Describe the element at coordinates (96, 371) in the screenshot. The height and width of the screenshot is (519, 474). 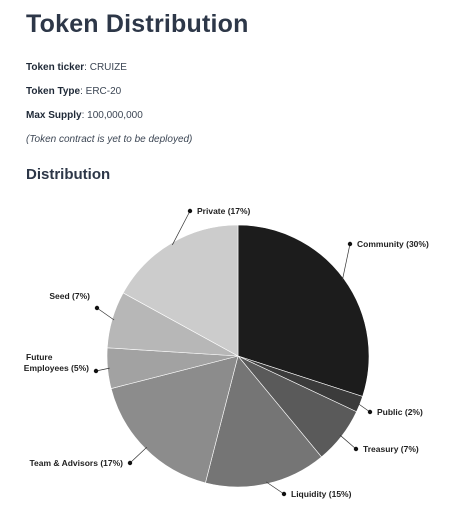
I see `label-dot-future-employees` at that location.